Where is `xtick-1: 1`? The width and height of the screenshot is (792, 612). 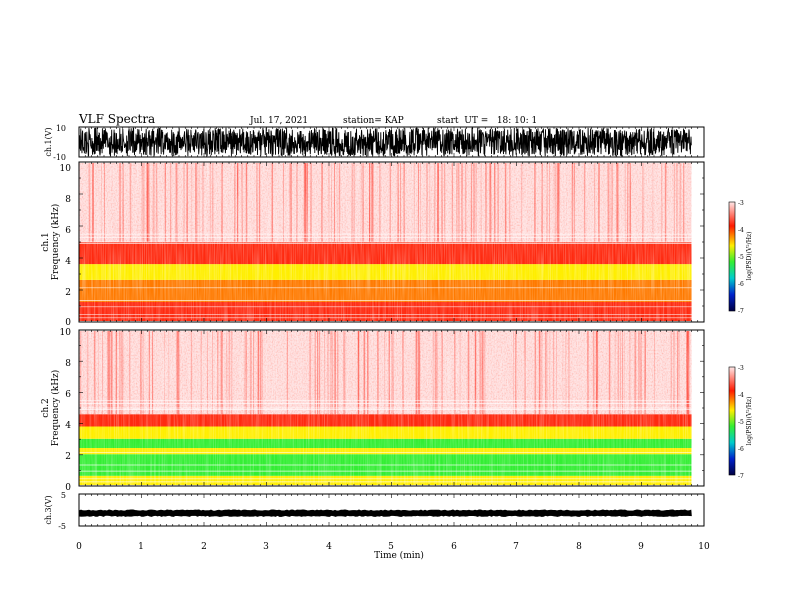 xtick-1: 1 is located at coordinates (141, 547).